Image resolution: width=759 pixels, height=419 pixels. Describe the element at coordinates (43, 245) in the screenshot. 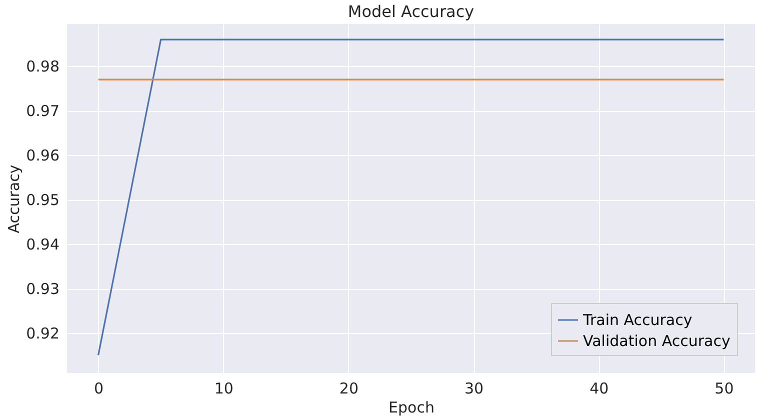

I see `y-tick-label: 0.94` at that location.